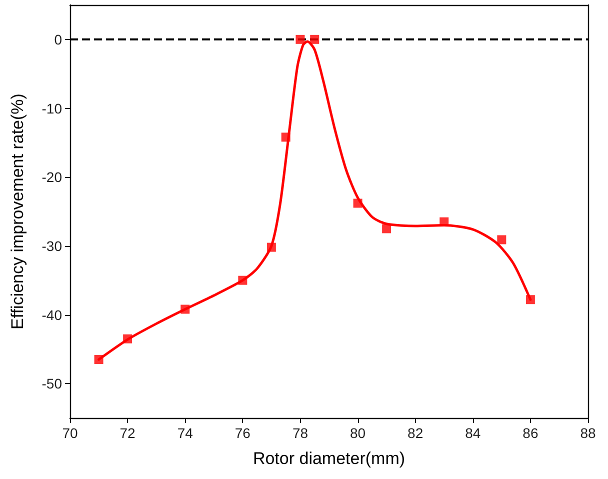 The width and height of the screenshot is (608, 479). Describe the element at coordinates (416, 433) in the screenshot. I see `x-tick-label: 82` at that location.